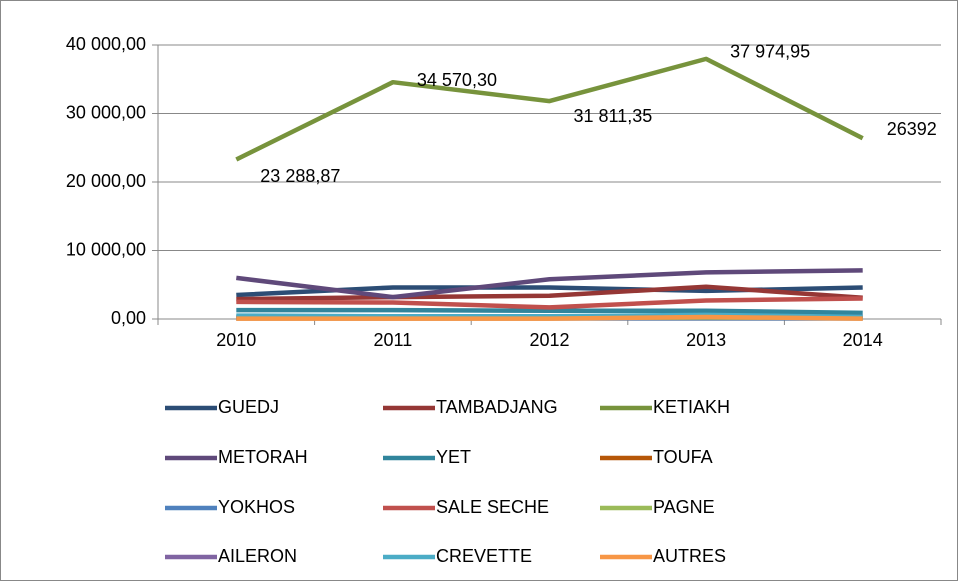 The height and width of the screenshot is (587, 959). I want to click on legend-label: KETIAKH, so click(691, 407).